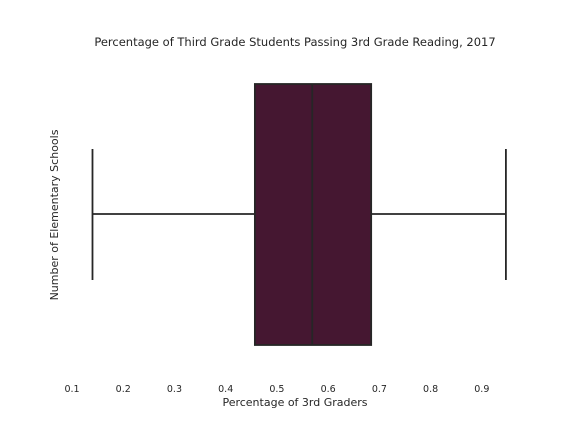 Image resolution: width=576 pixels, height=436 pixels. What do you see at coordinates (225, 389) in the screenshot?
I see `x-tick-label: 0.4` at bounding box center [225, 389].